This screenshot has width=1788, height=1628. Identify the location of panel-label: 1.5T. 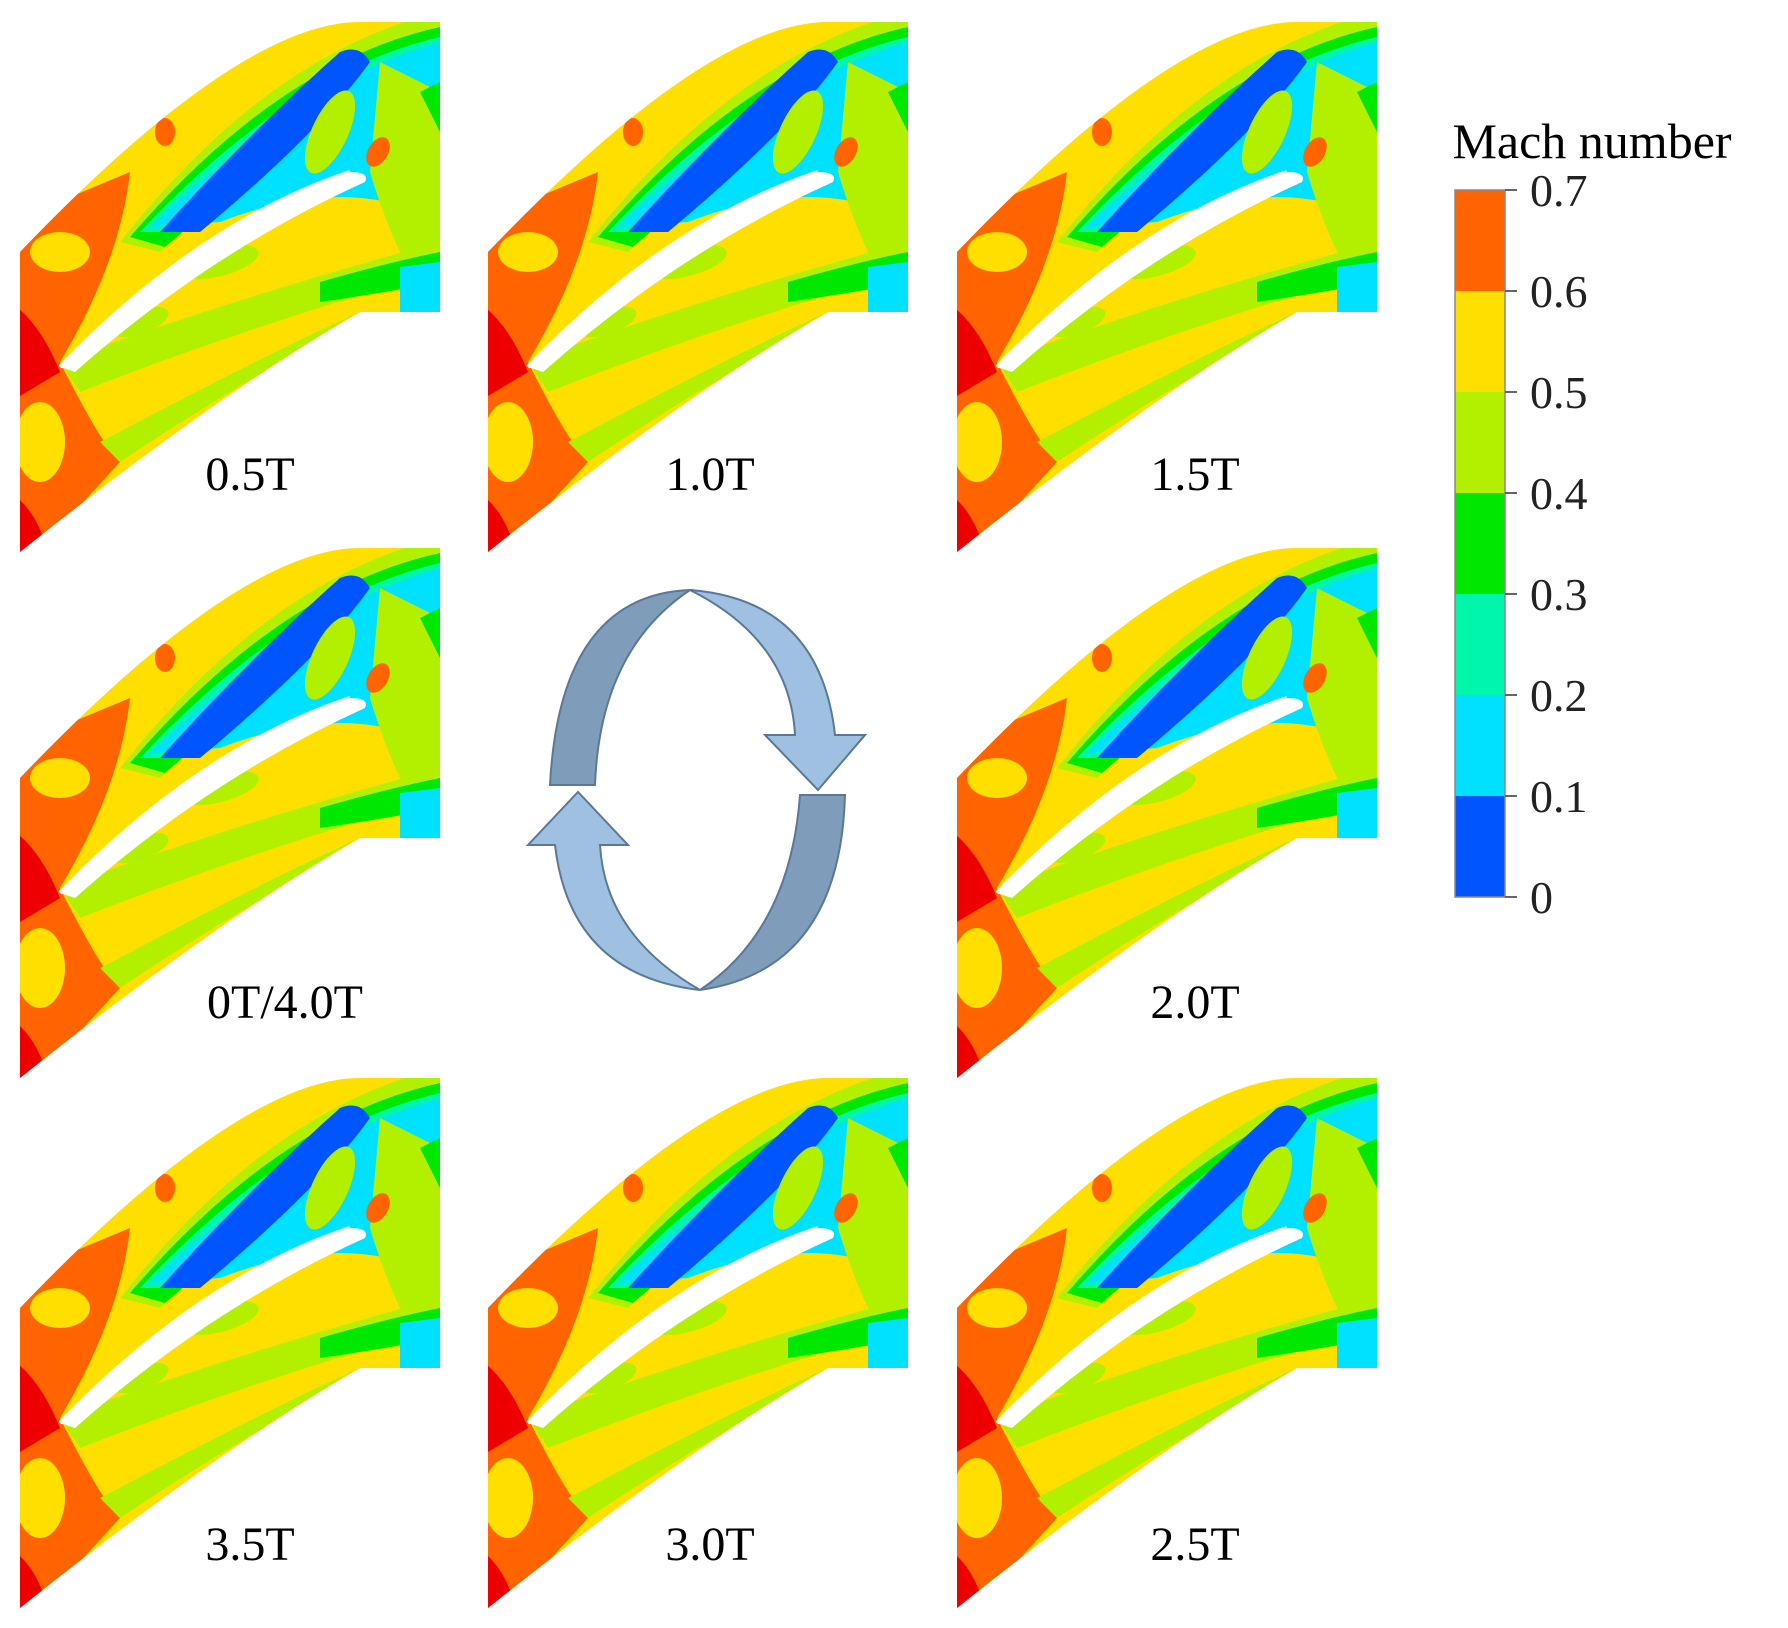
(1194, 474).